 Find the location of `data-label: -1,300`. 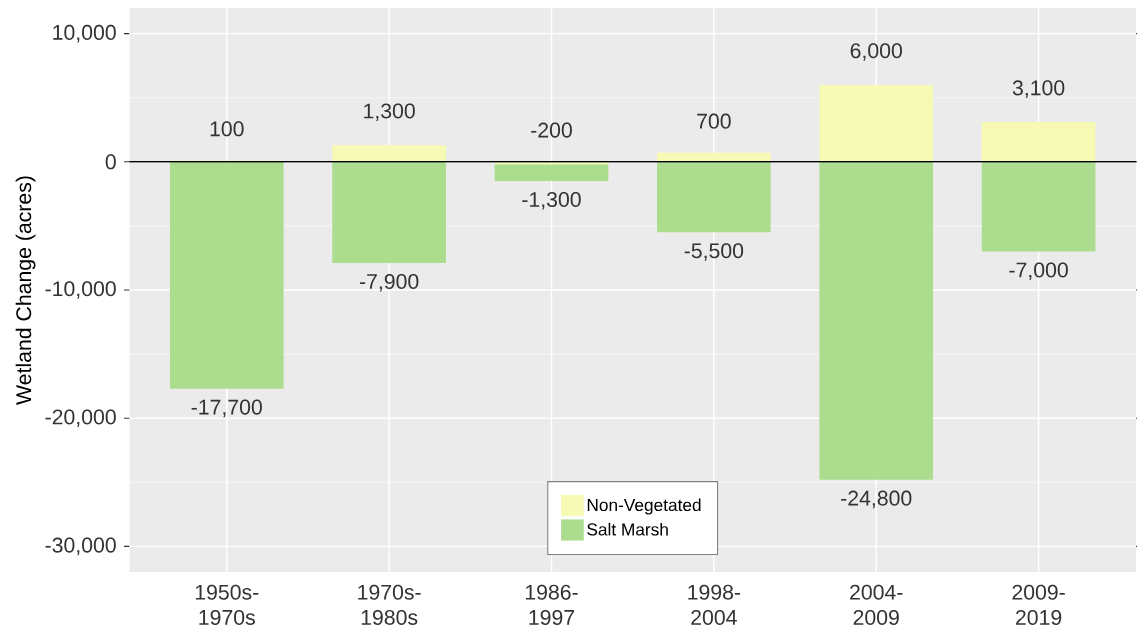

data-label: -1,300 is located at coordinates (551, 200).